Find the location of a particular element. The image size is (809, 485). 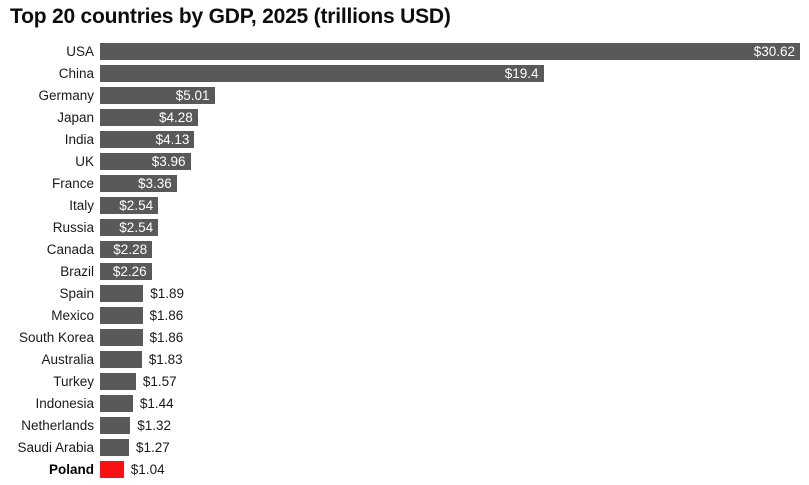

bar-track: $1.83 is located at coordinates (454, 359).